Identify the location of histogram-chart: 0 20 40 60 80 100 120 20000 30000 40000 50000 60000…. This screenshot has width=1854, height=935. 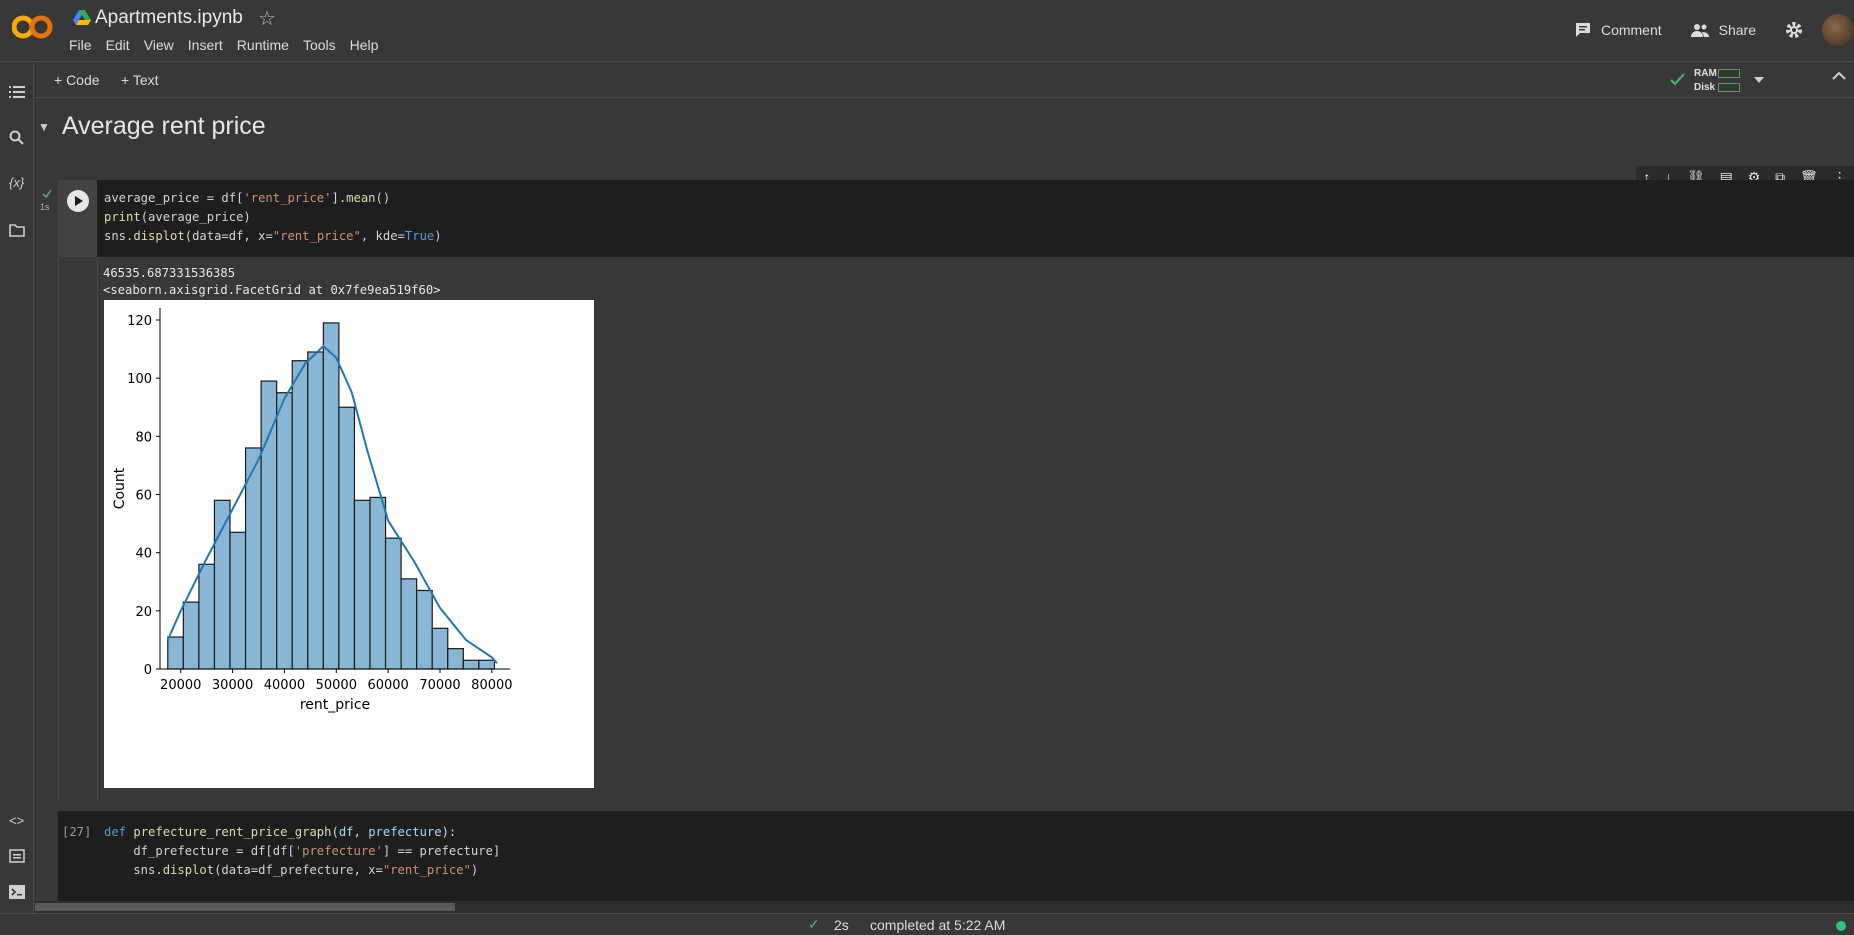
(312, 510).